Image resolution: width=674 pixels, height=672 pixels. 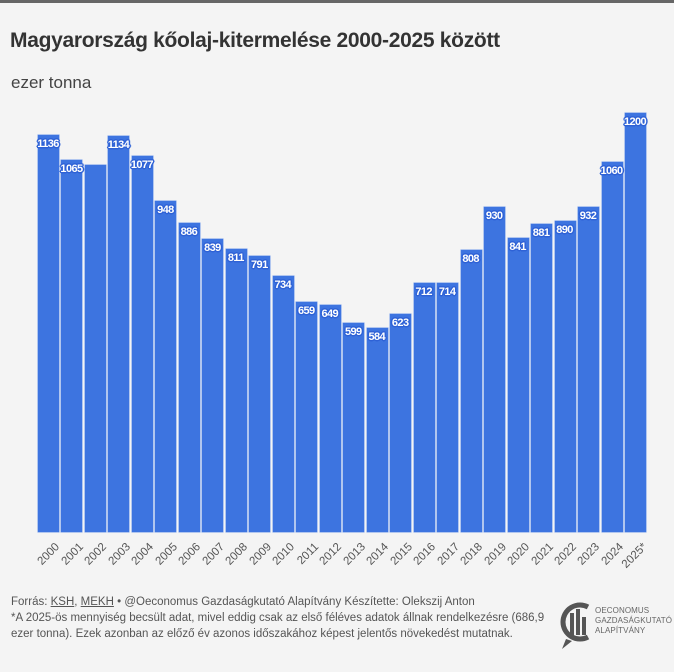 What do you see at coordinates (542, 378) in the screenshot?
I see `bar-2021` at bounding box center [542, 378].